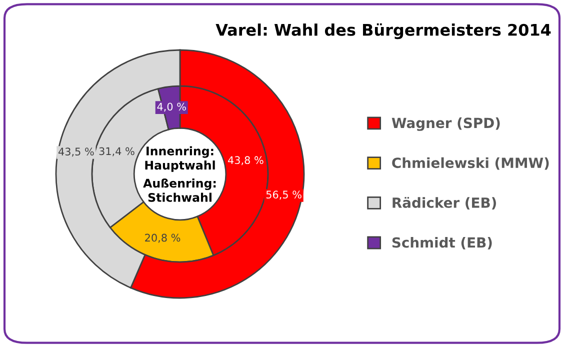 The height and width of the screenshot is (347, 564). Describe the element at coordinates (383, 31) in the screenshot. I see `chart-title: Varel: Wahl des Bürgermeisters 2014` at that location.